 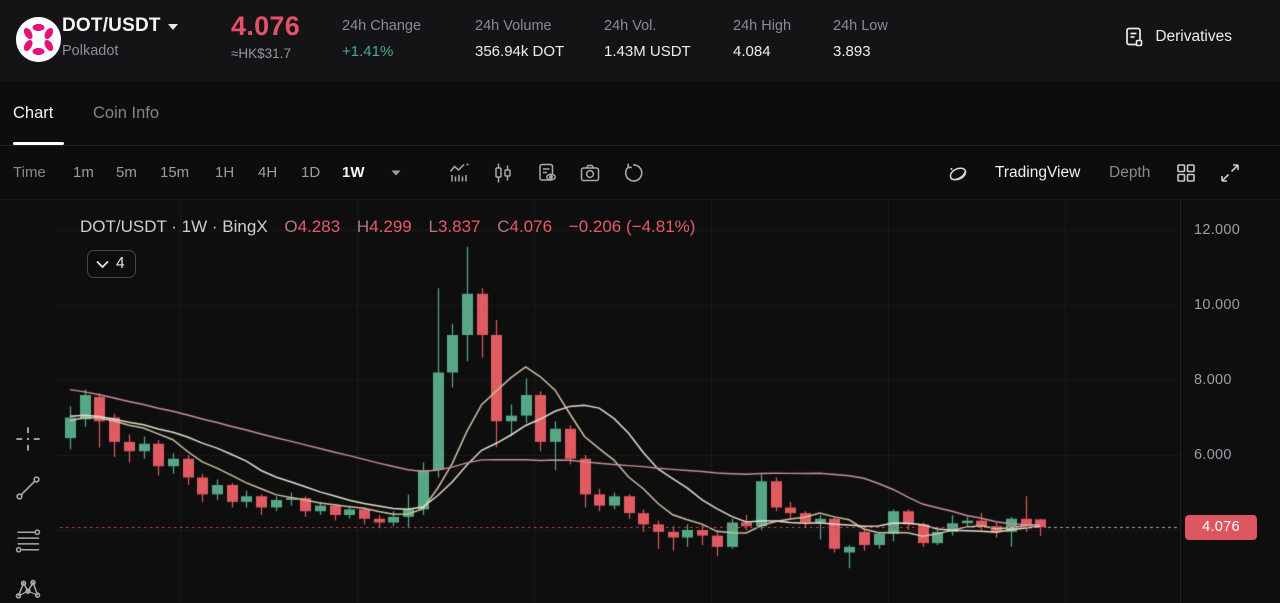 What do you see at coordinates (1213, 455) in the screenshot?
I see `axis-tick: 6.000` at bounding box center [1213, 455].